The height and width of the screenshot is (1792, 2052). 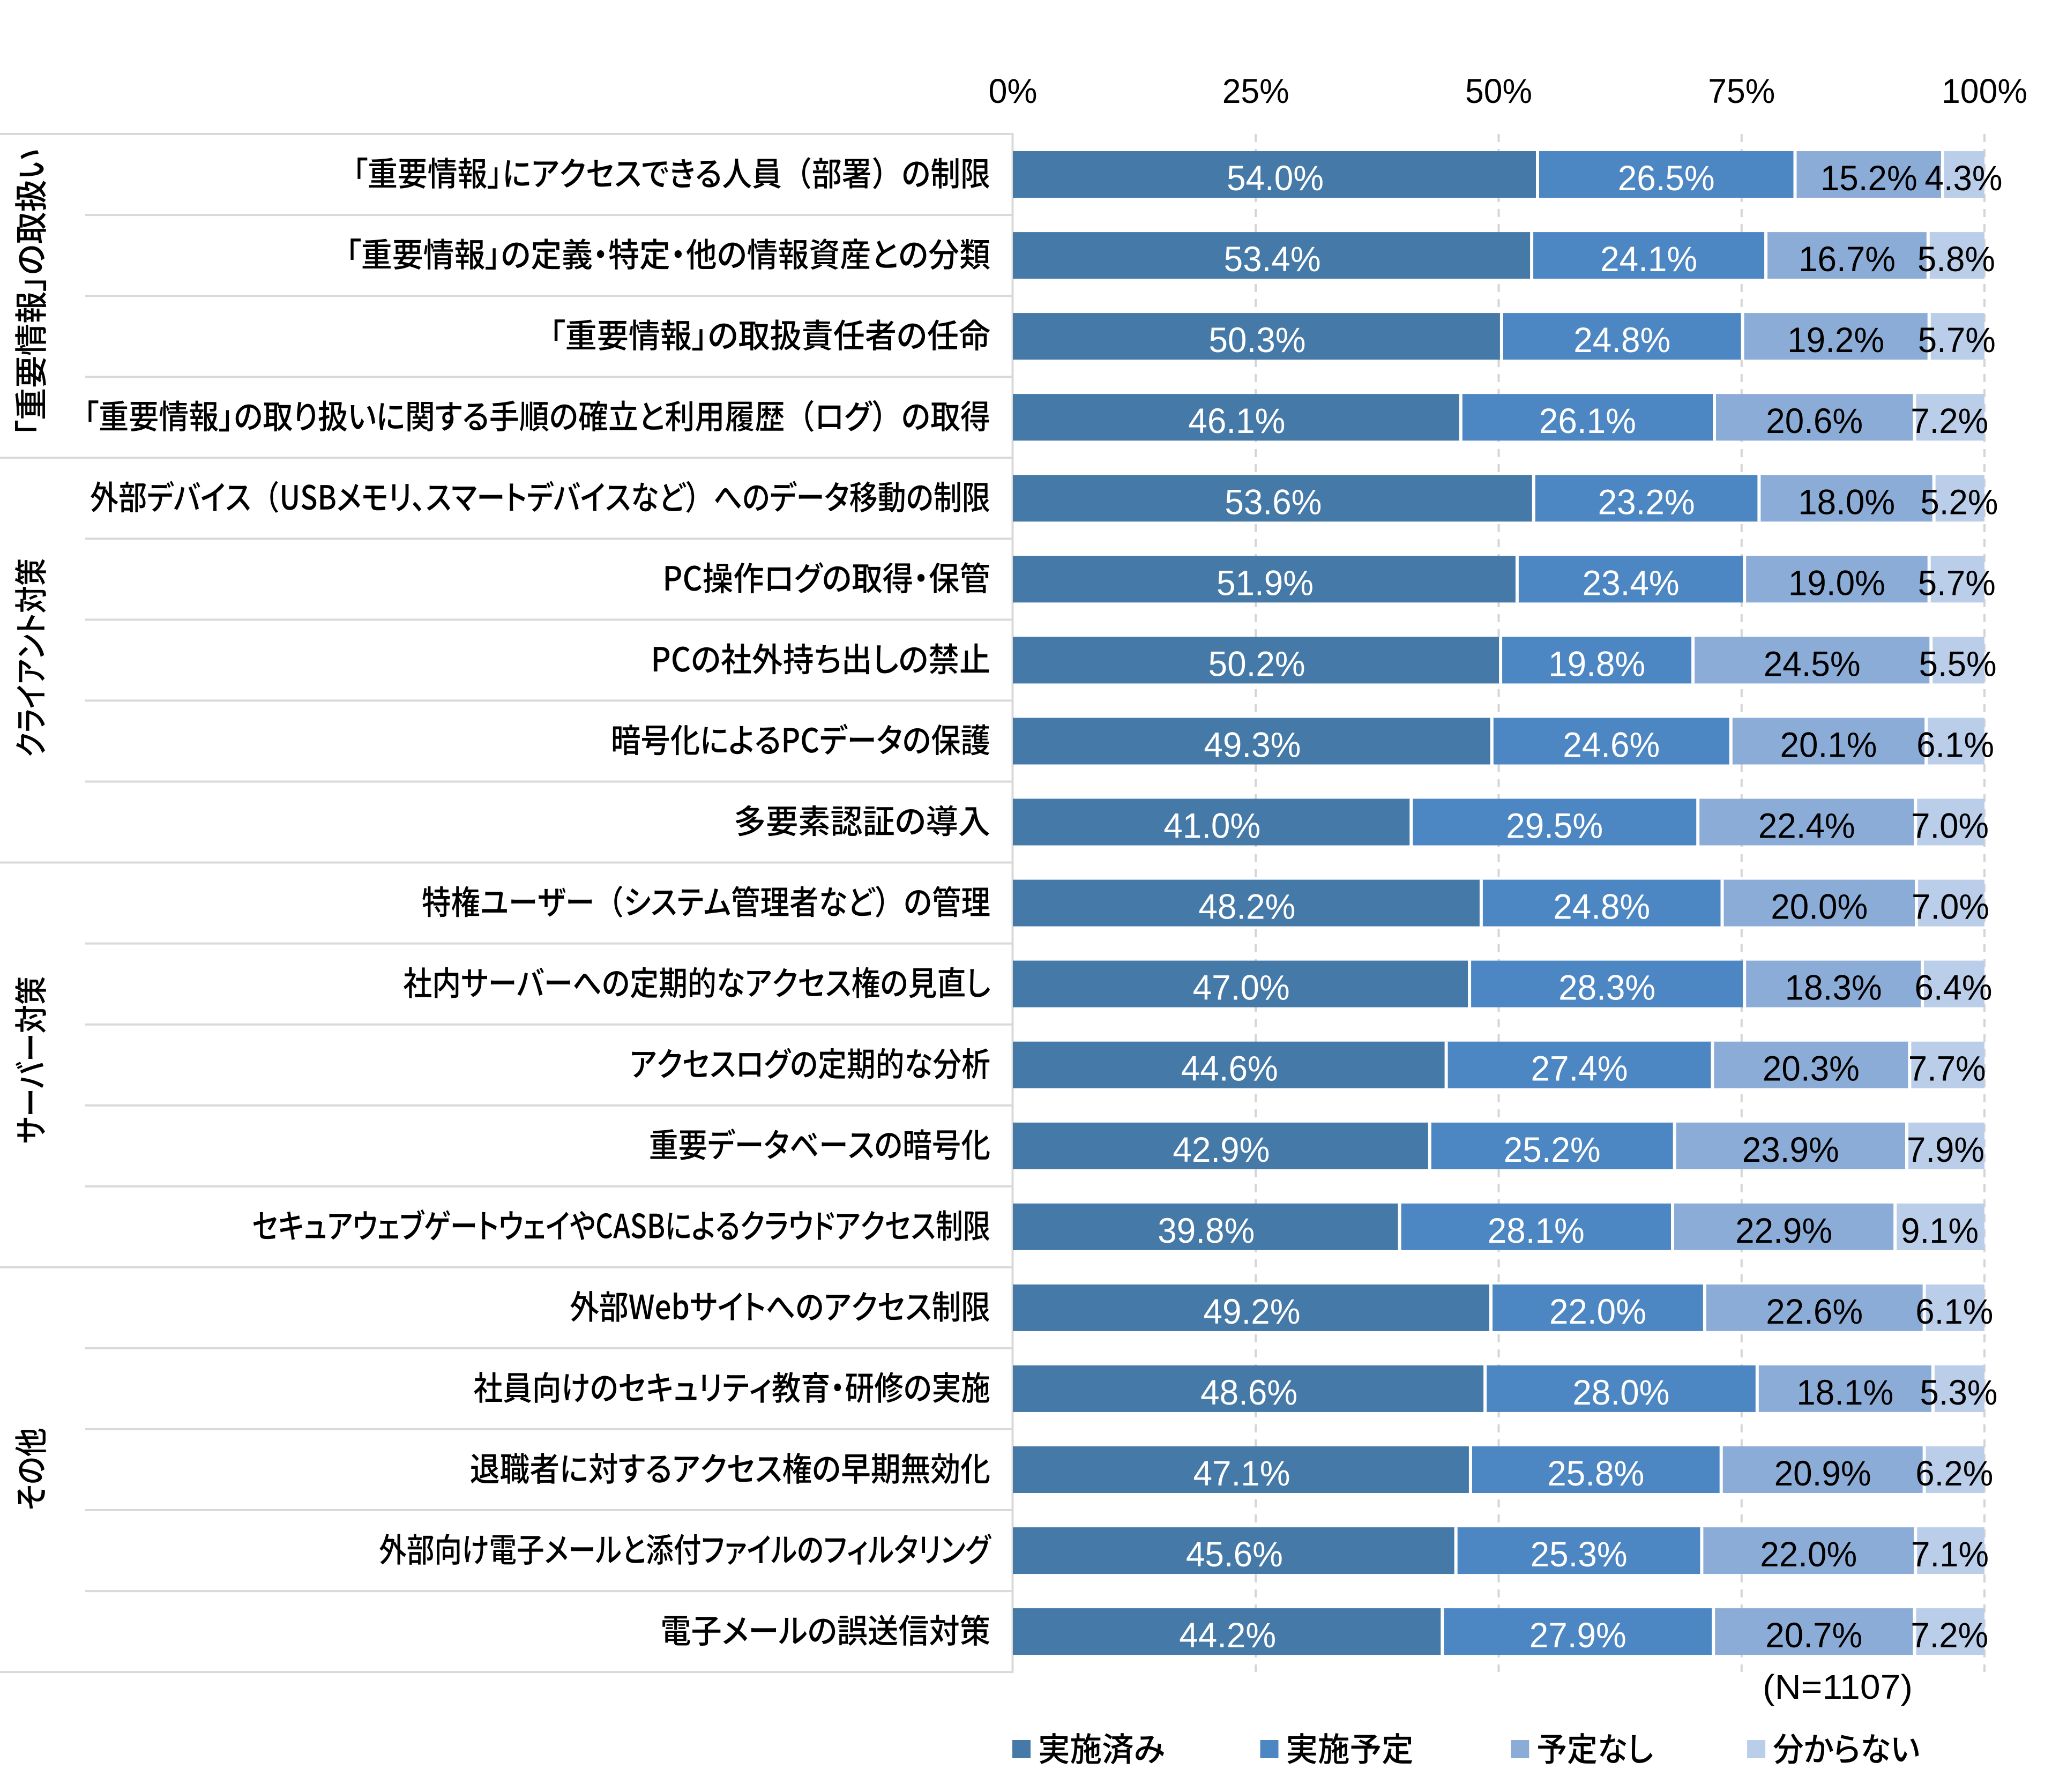 I want to click on svg-text: 20.7%, so click(x=1814, y=1635).